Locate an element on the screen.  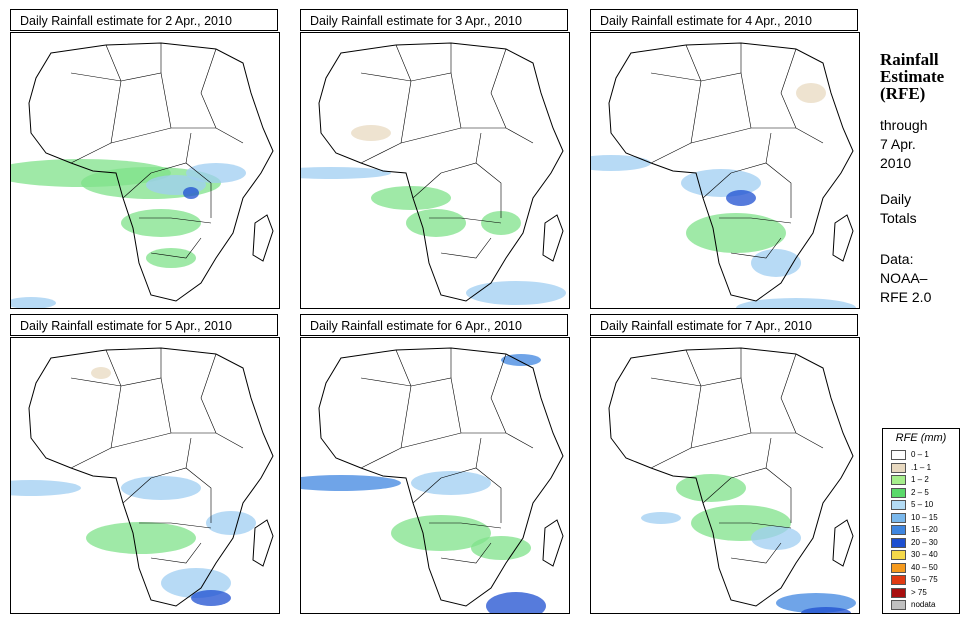
legend-label: 0 – 1 is located at coordinates (920, 454).